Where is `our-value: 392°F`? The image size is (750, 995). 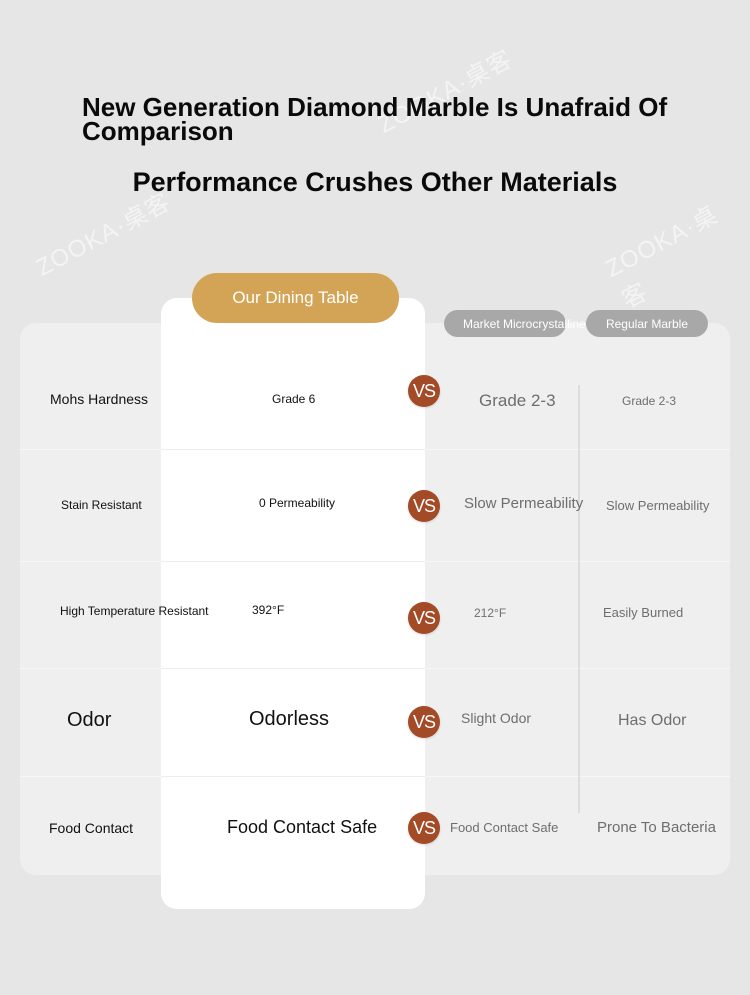
our-value: 392°F is located at coordinates (268, 610).